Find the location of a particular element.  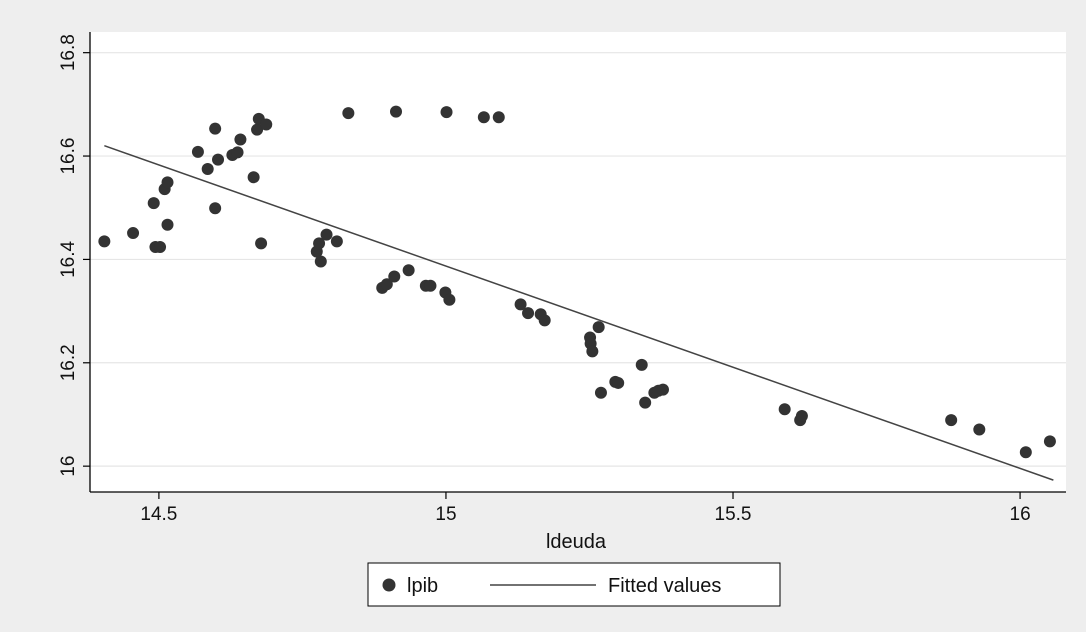

y-tick-label: 16.2 is located at coordinates (68, 362).